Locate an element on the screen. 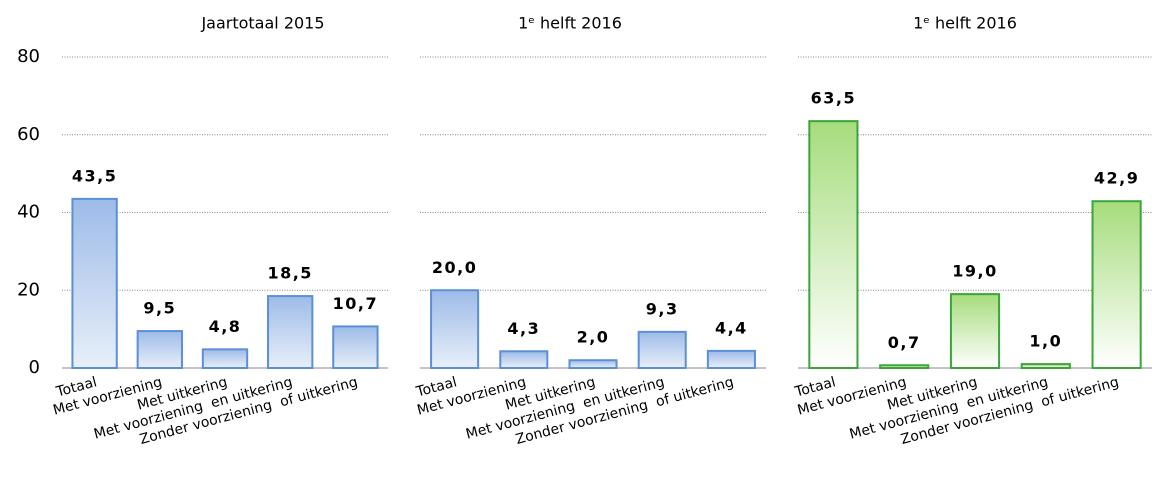  value-label: 4,8 is located at coordinates (225, 326).